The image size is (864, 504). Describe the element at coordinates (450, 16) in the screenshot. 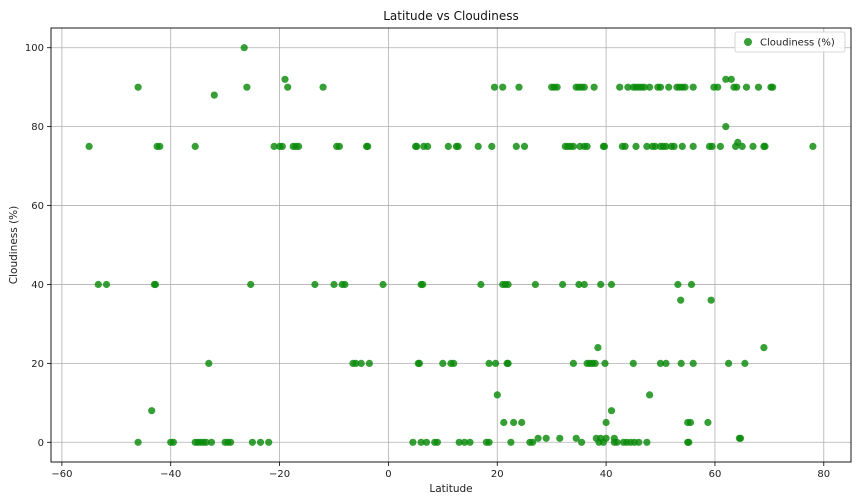

I see `chart-title: Latitude vs Cloudiness` at that location.